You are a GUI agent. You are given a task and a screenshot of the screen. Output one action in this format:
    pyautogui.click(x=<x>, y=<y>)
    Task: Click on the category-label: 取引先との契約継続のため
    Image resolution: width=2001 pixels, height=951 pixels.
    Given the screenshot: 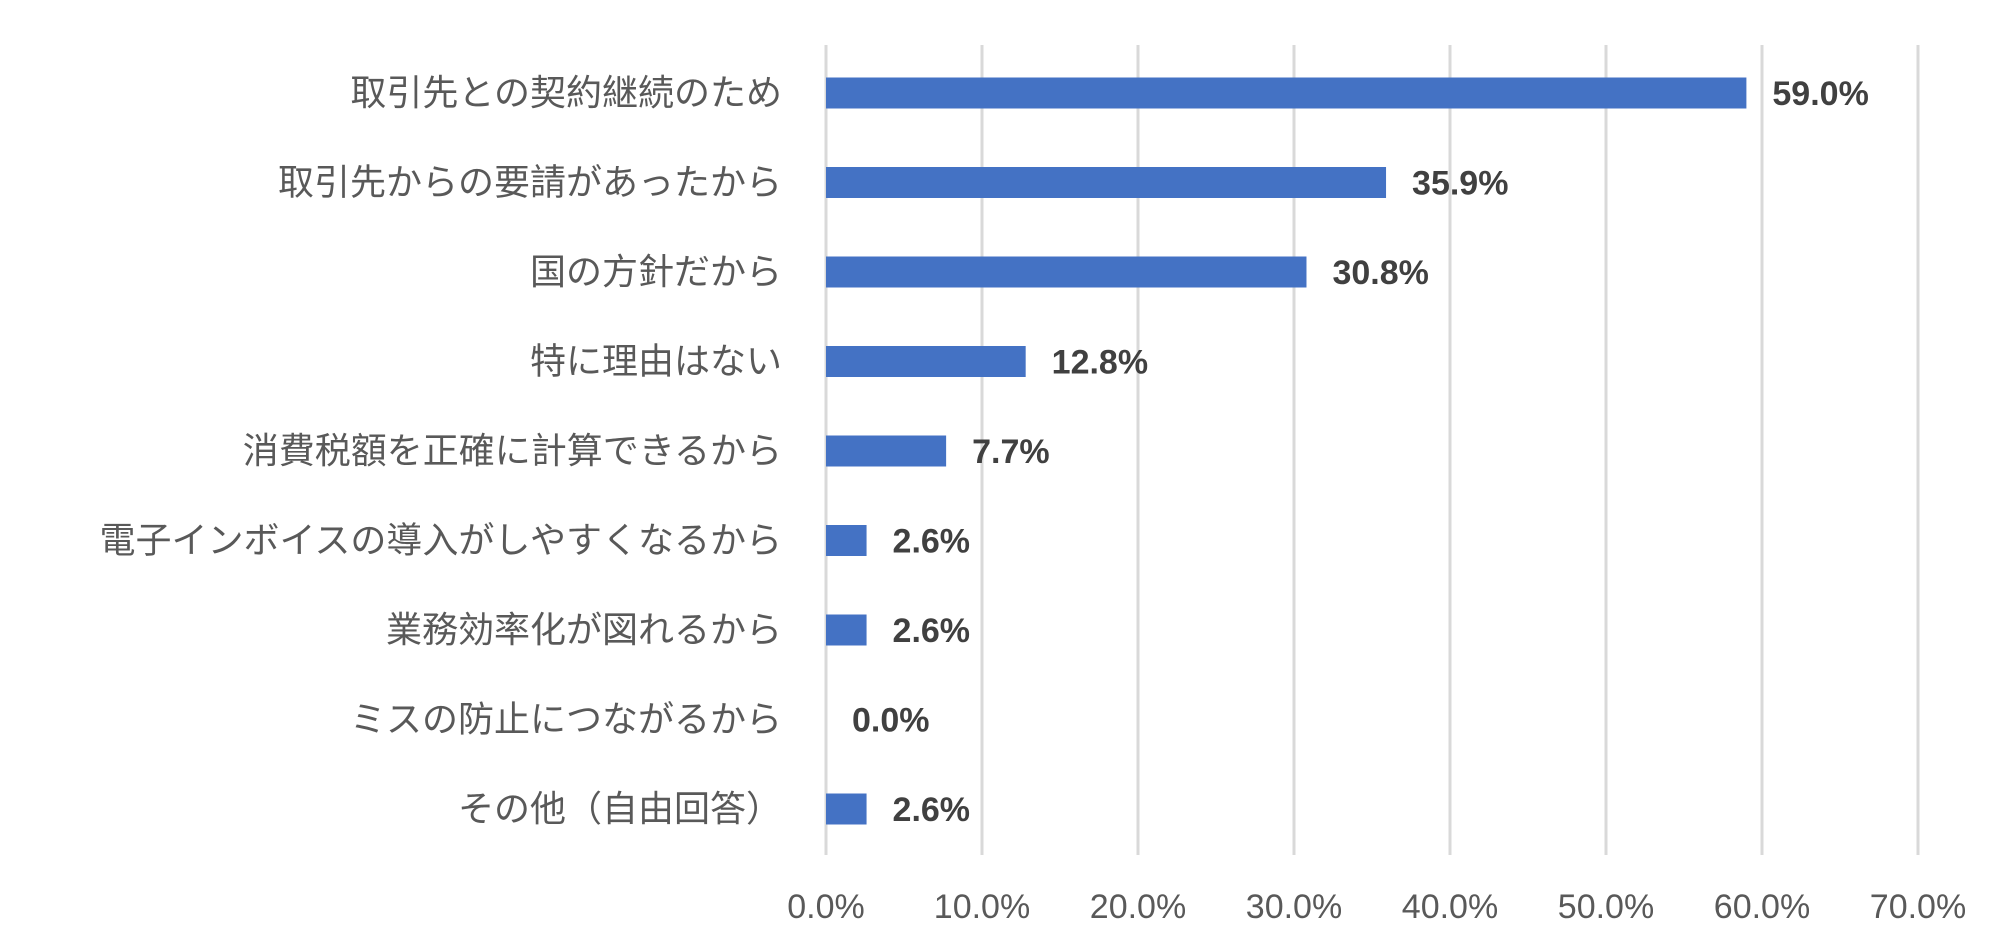 What is the action you would take?
    pyautogui.click(x=566, y=93)
    